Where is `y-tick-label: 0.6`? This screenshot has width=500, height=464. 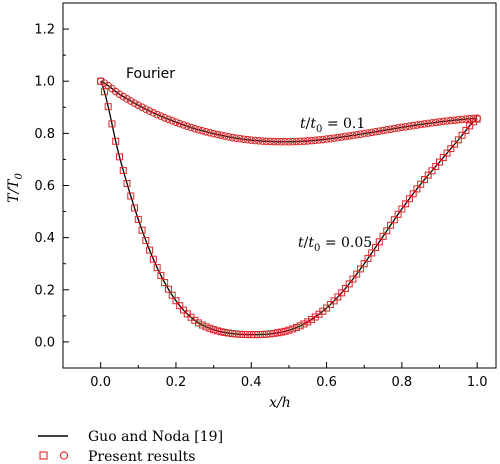
y-tick-label: 0.6 is located at coordinates (44, 186).